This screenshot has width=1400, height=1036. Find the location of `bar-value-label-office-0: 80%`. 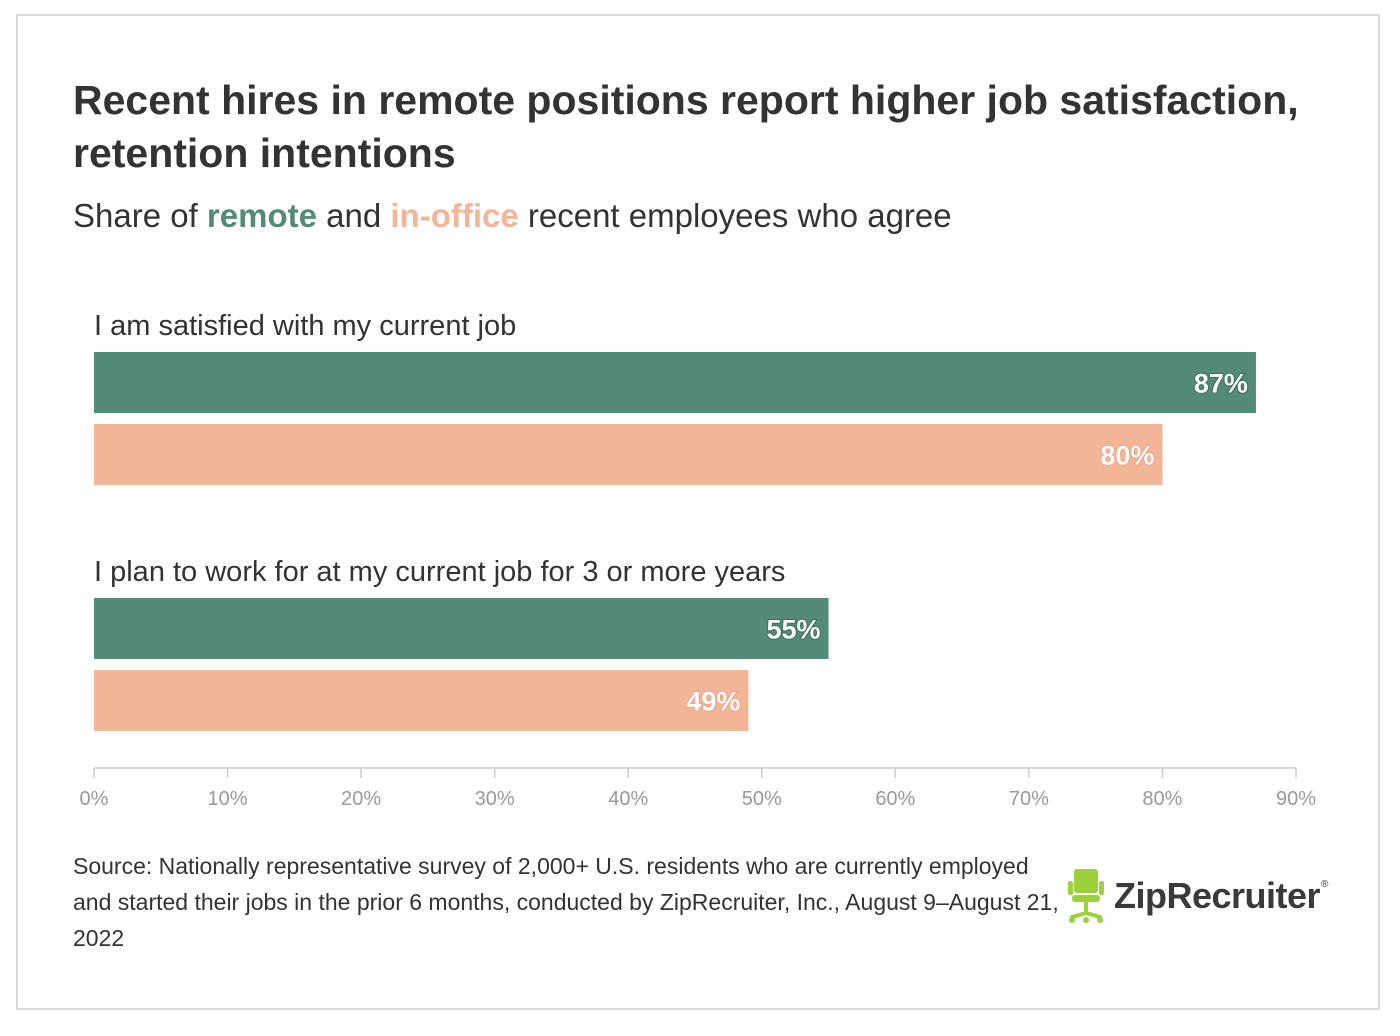

bar-value-label-office-0: 80% is located at coordinates (1127, 456).